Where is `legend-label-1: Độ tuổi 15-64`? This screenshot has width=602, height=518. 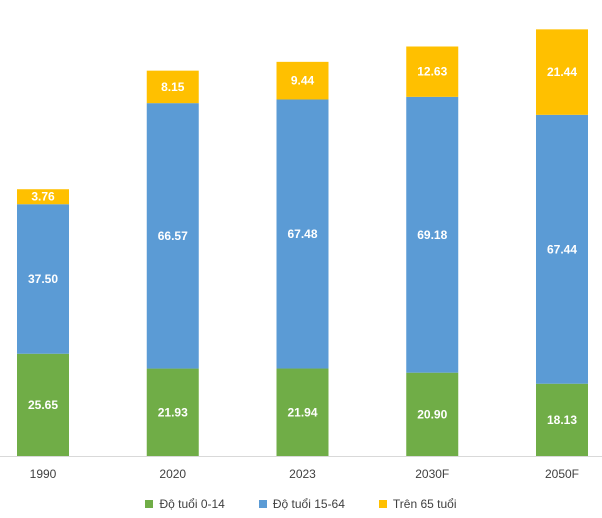
legend-label-1: Độ tuổi 15-64 is located at coordinates (308, 504).